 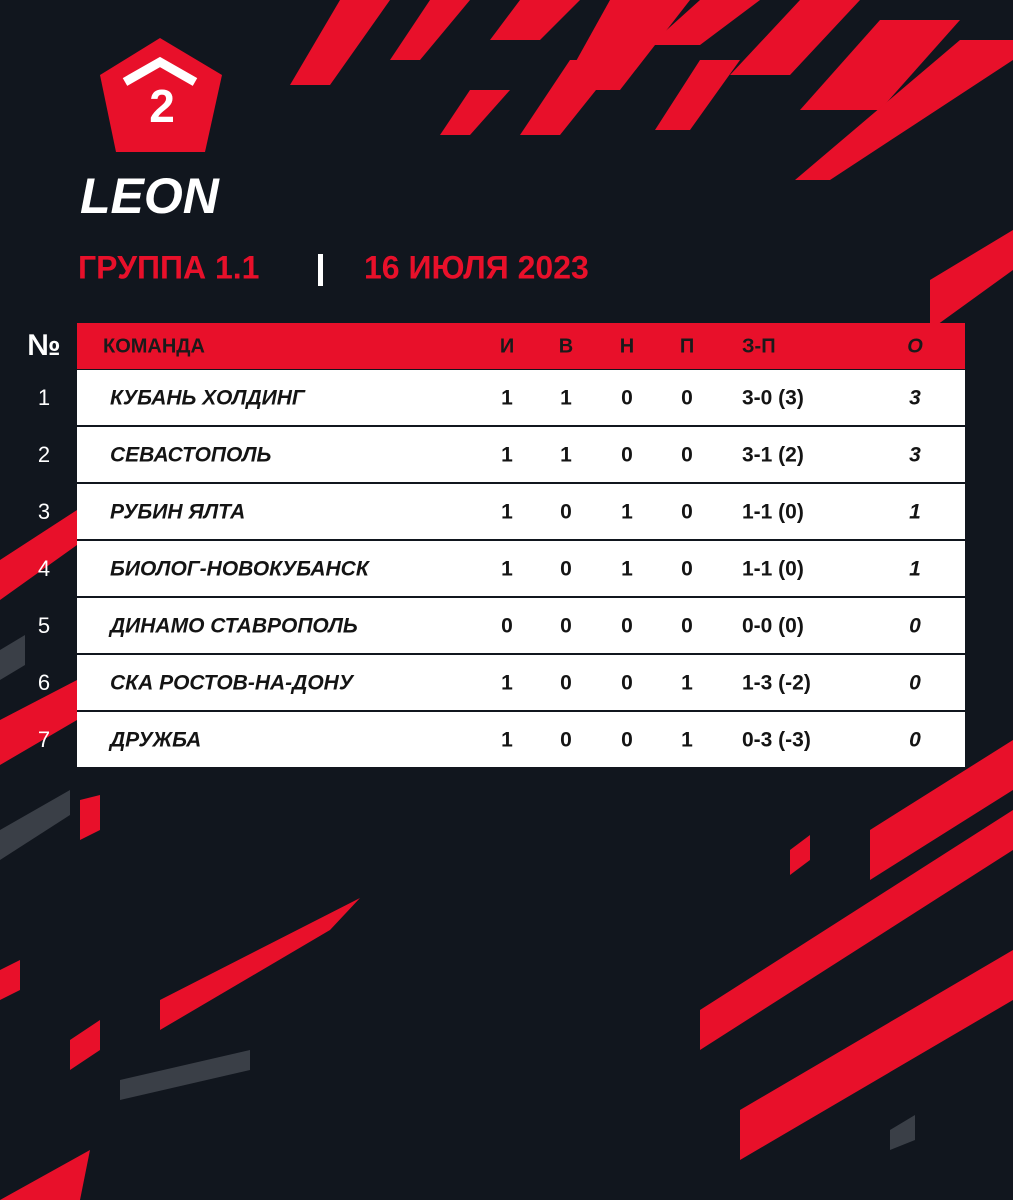 I want to click on team-name: СЕВАСТОПОЛЬ, so click(x=190, y=455).